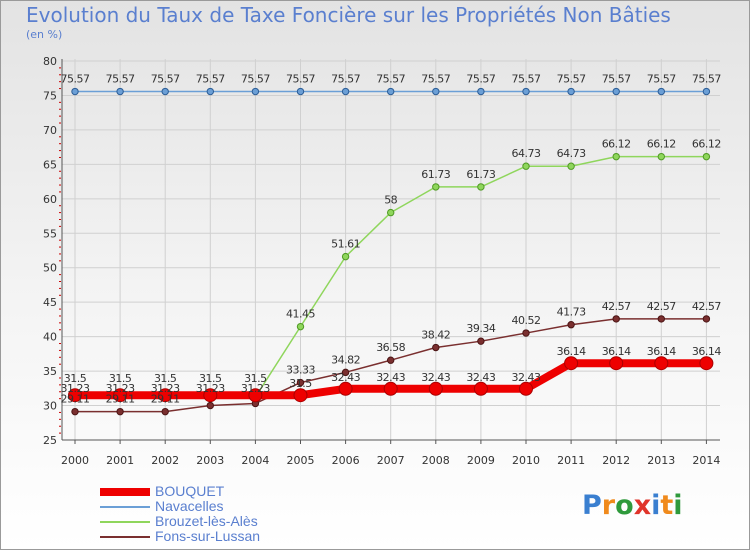  What do you see at coordinates (481, 460) in the screenshot?
I see `x-tick-label: 2009` at bounding box center [481, 460].